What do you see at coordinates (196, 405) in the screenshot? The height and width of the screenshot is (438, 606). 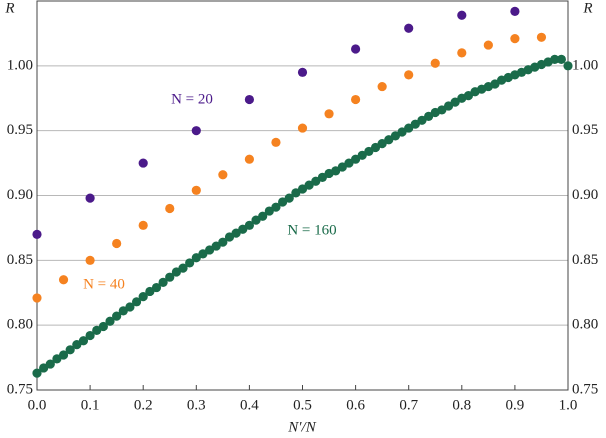 I see `x-tick-label: 0.3` at bounding box center [196, 405].